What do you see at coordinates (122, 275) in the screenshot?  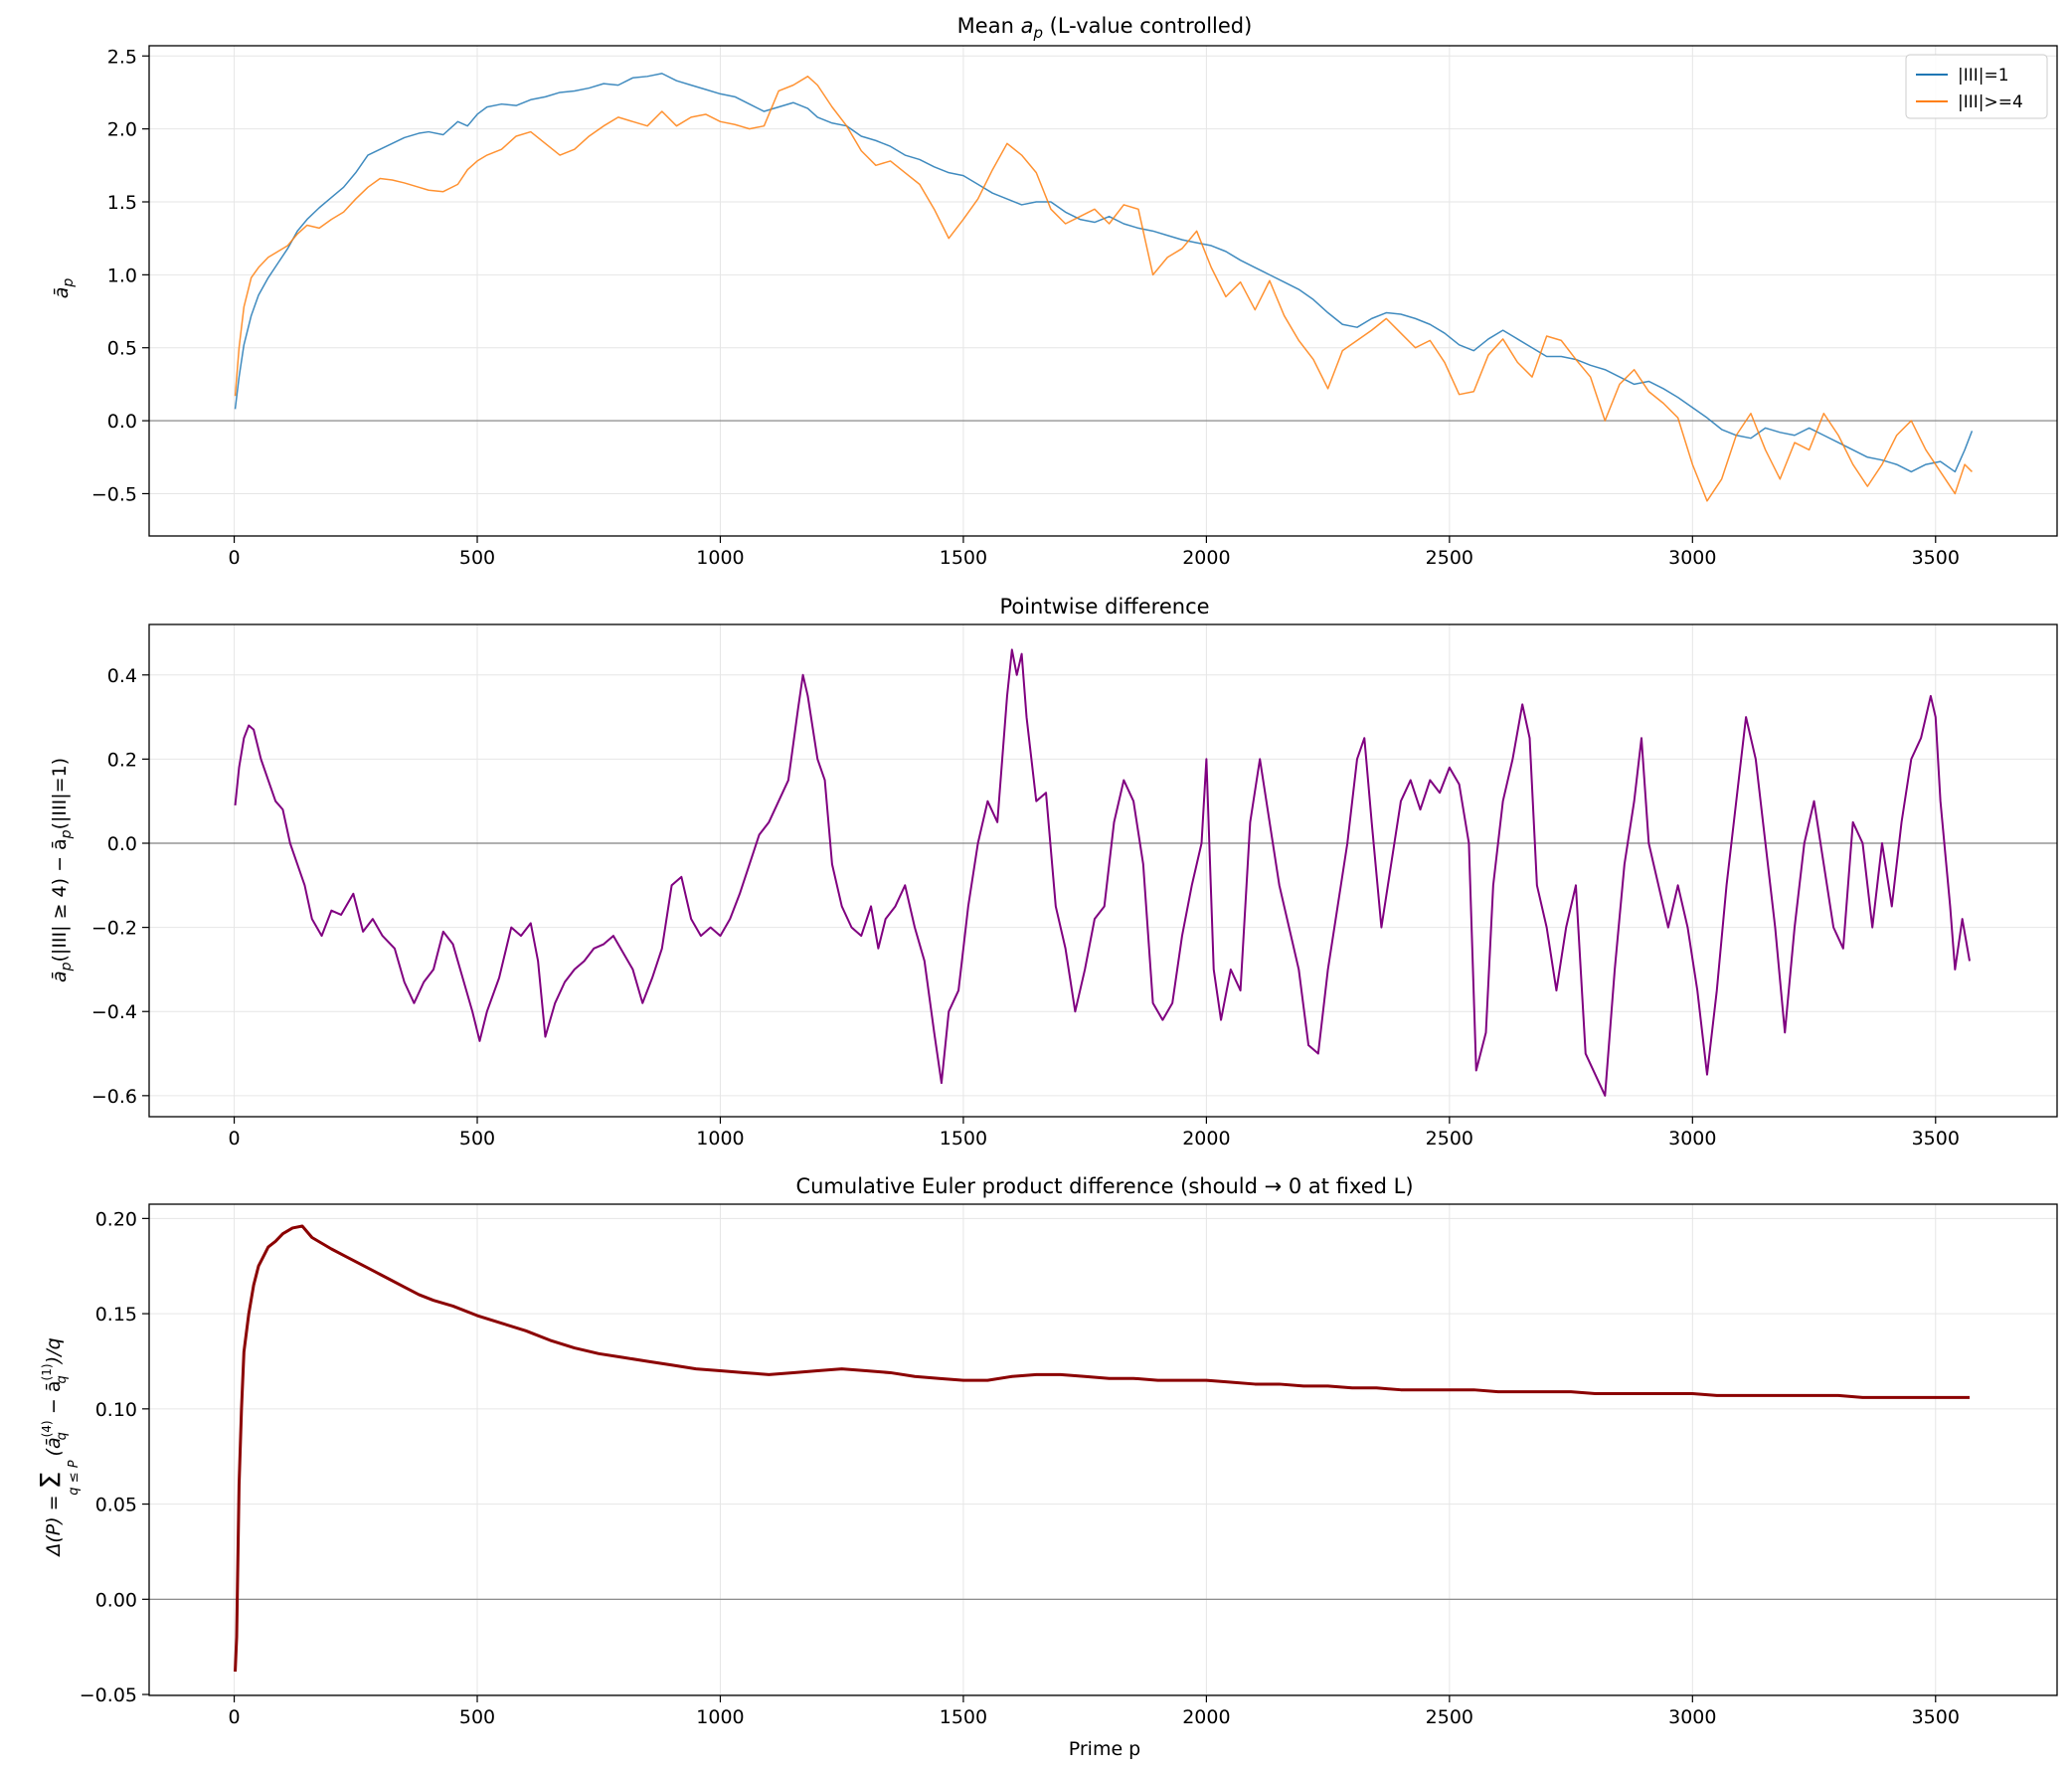 I see `y-tick-label: 1.0` at bounding box center [122, 275].